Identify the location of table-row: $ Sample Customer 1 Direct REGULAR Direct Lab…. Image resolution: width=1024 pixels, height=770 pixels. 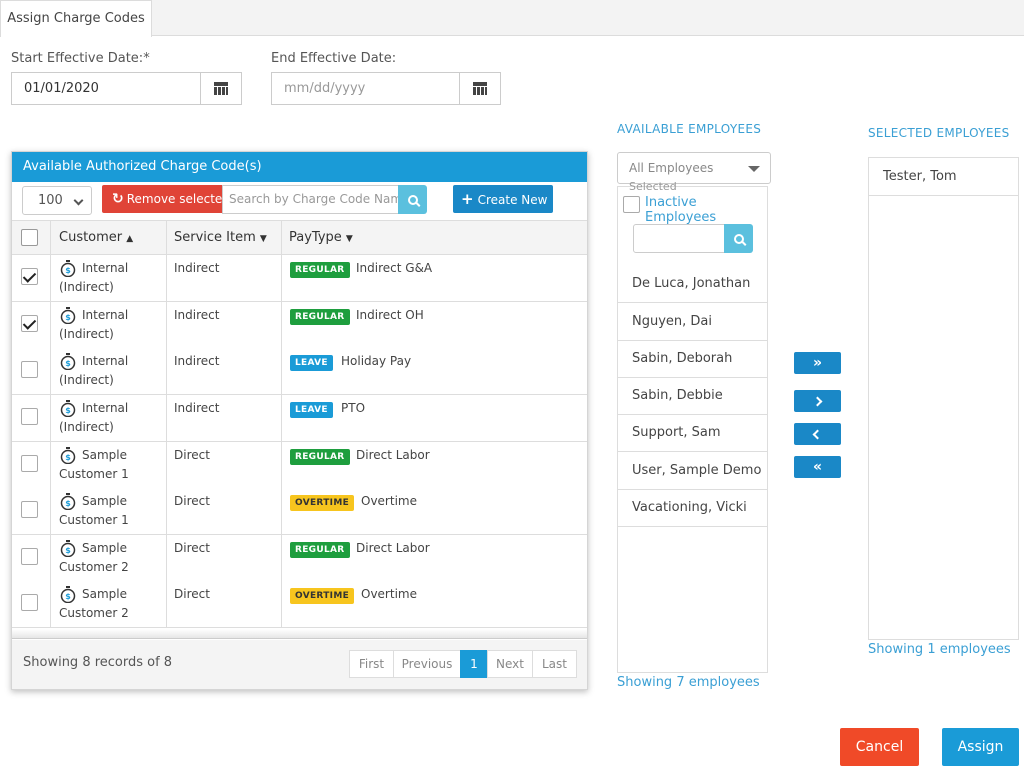
(299, 465).